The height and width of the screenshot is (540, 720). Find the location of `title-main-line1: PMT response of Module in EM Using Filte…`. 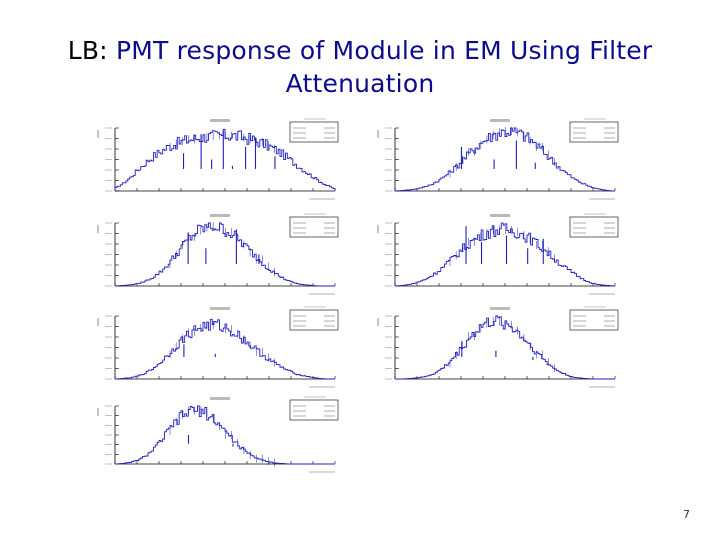

title-main-line1: PMT response of Module in EM Using Filte… is located at coordinates (384, 50).